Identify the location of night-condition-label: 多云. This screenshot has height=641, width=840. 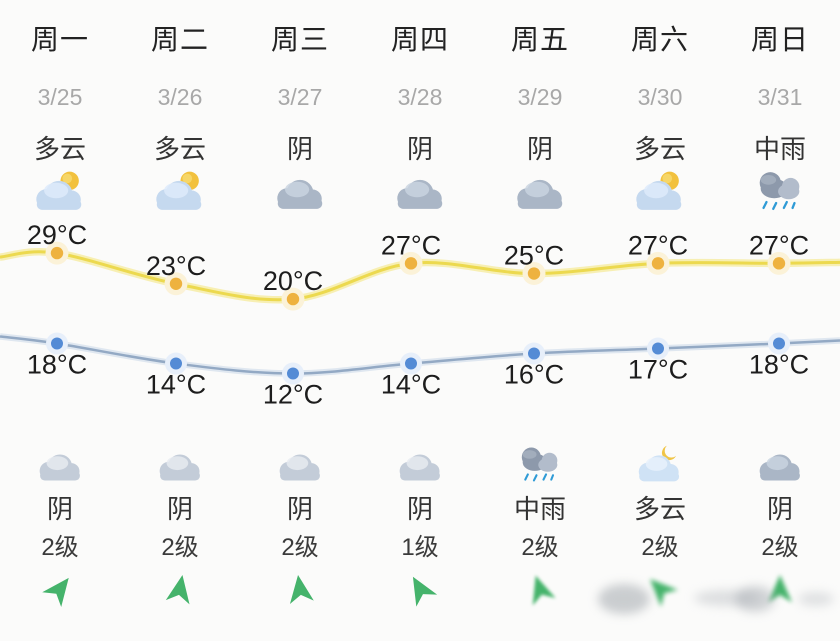
(659, 509).